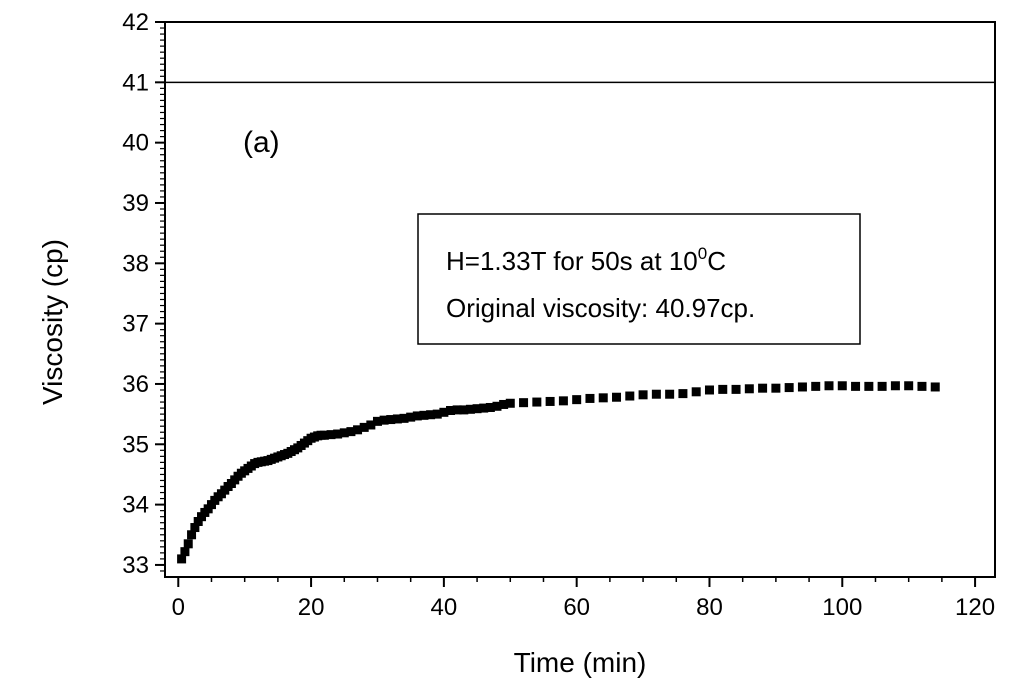 This screenshot has width=1025, height=683. Describe the element at coordinates (135, 505) in the screenshot. I see `y-tick-label: 34` at that location.